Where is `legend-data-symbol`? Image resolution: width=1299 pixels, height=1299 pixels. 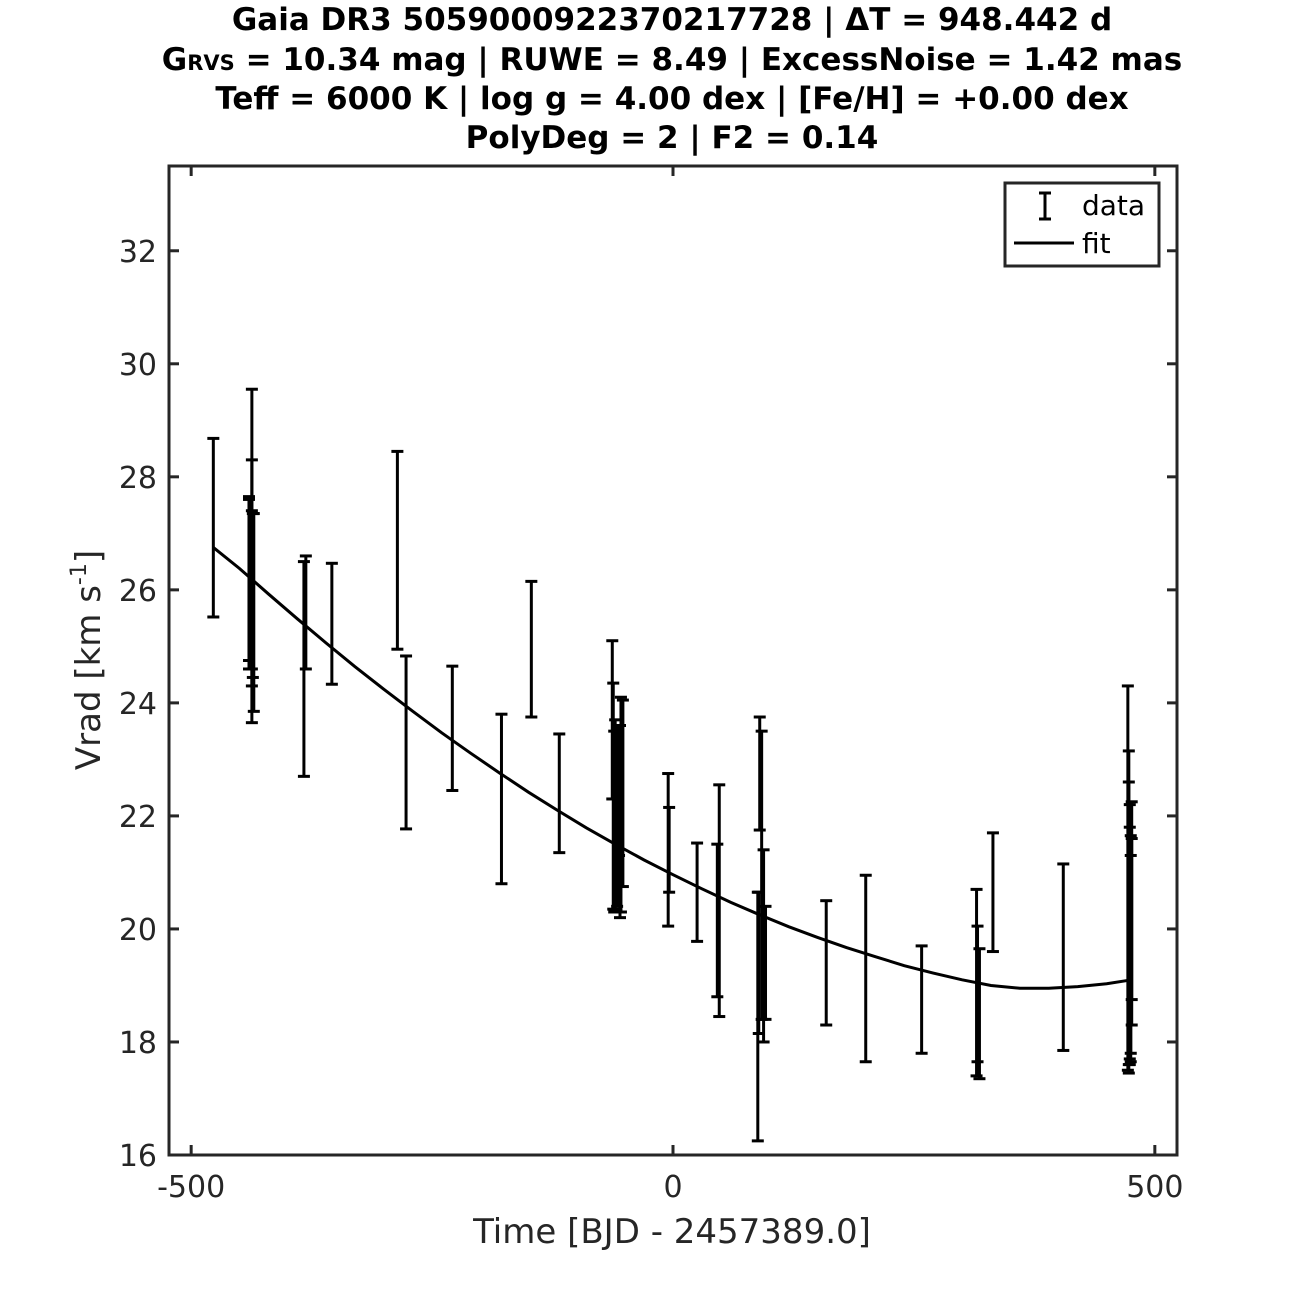 legend-data-symbol is located at coordinates (1045, 206).